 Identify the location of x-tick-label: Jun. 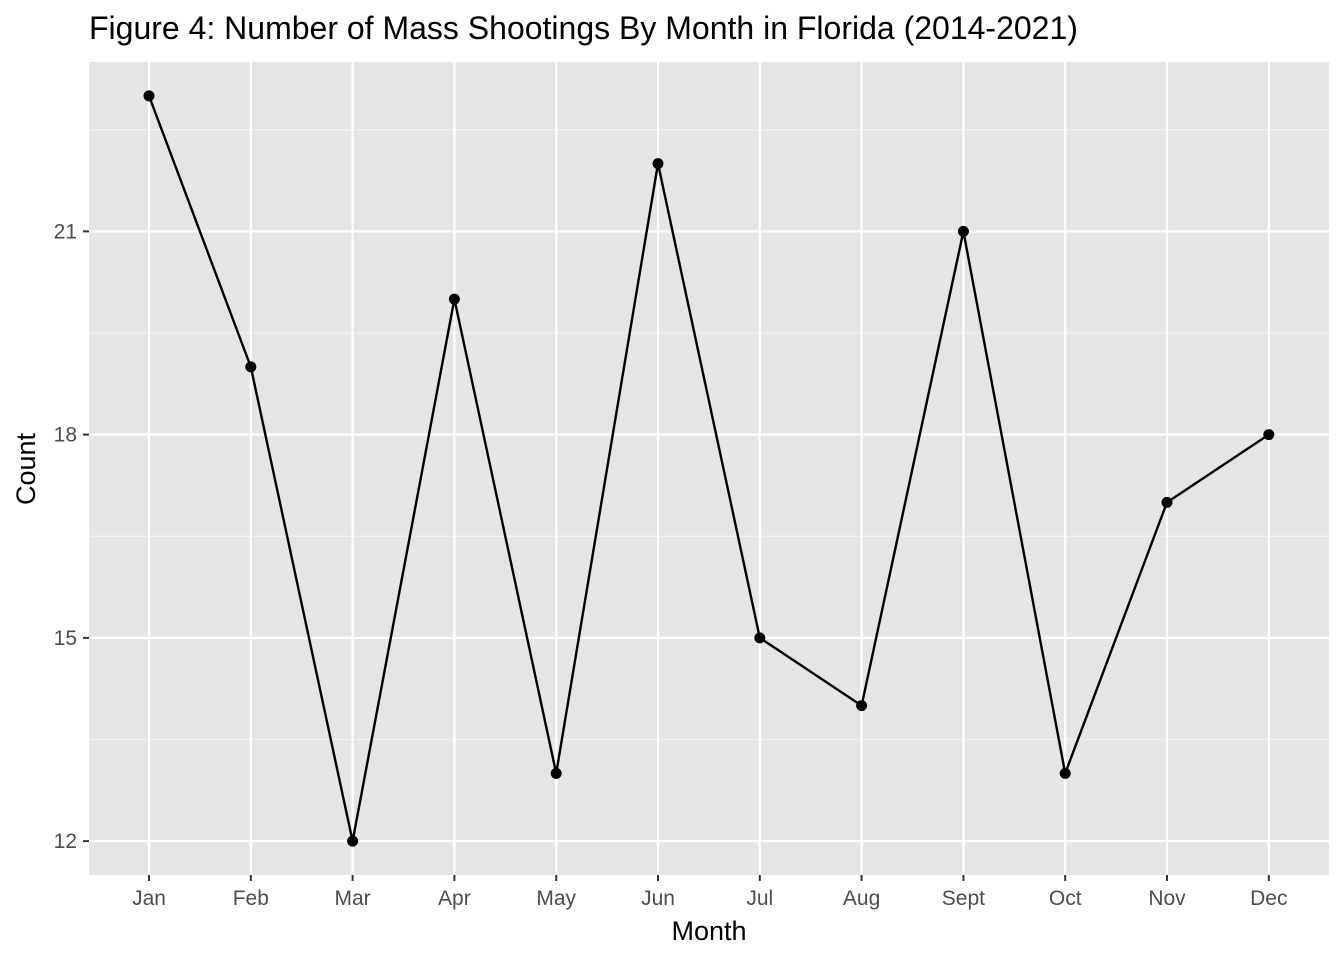
(658, 898).